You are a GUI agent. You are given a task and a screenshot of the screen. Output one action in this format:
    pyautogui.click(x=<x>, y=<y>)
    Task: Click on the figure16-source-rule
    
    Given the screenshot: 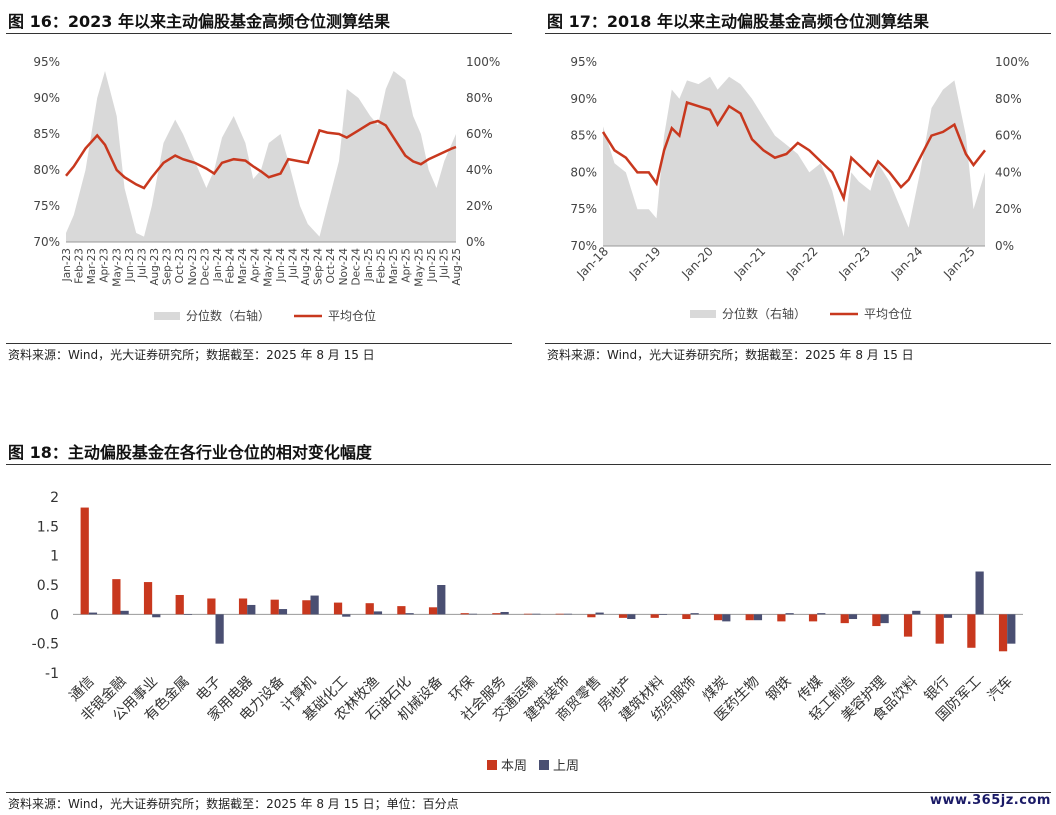 What is the action you would take?
    pyautogui.click(x=259, y=343)
    